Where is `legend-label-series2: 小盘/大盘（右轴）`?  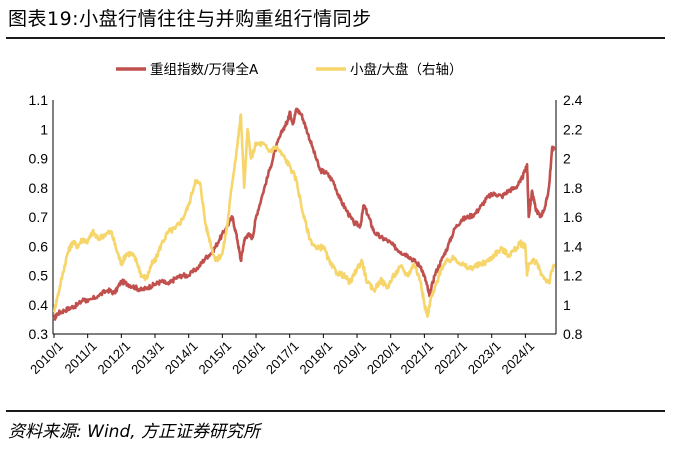 legend-label-series2: 小盘/大盘（右轴） is located at coordinates (406, 69).